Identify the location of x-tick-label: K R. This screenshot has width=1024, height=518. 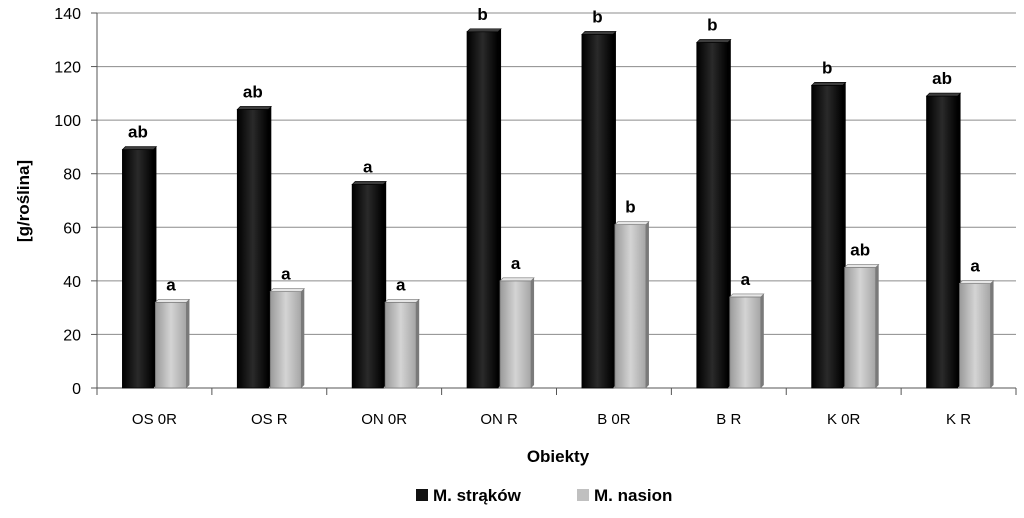
(958, 419).